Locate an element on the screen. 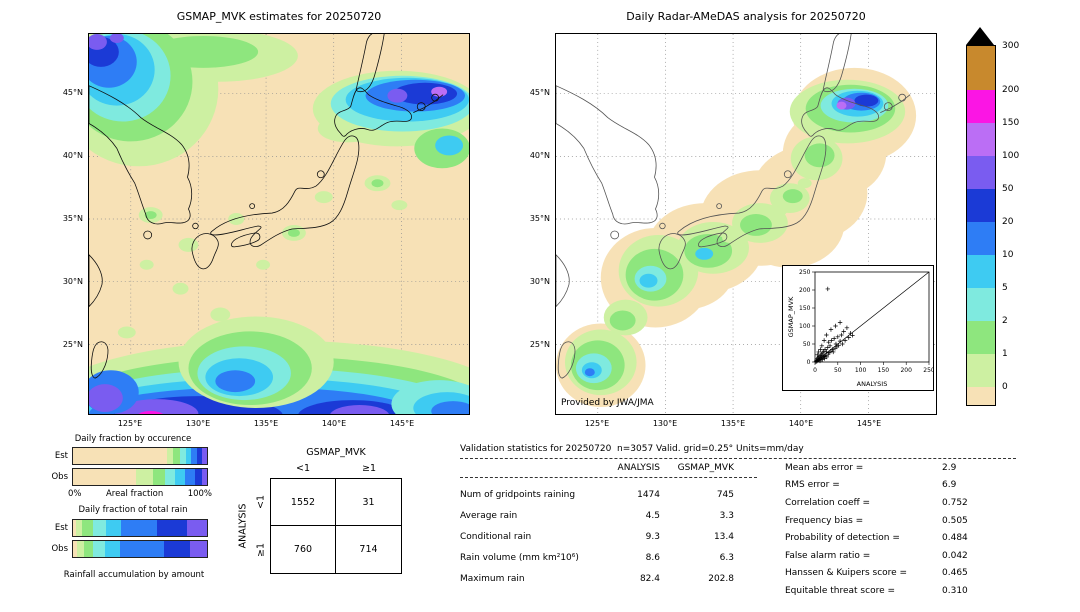 The width and height of the screenshot is (1080, 612). lat-tick-label: 25°N is located at coordinates (539, 344).